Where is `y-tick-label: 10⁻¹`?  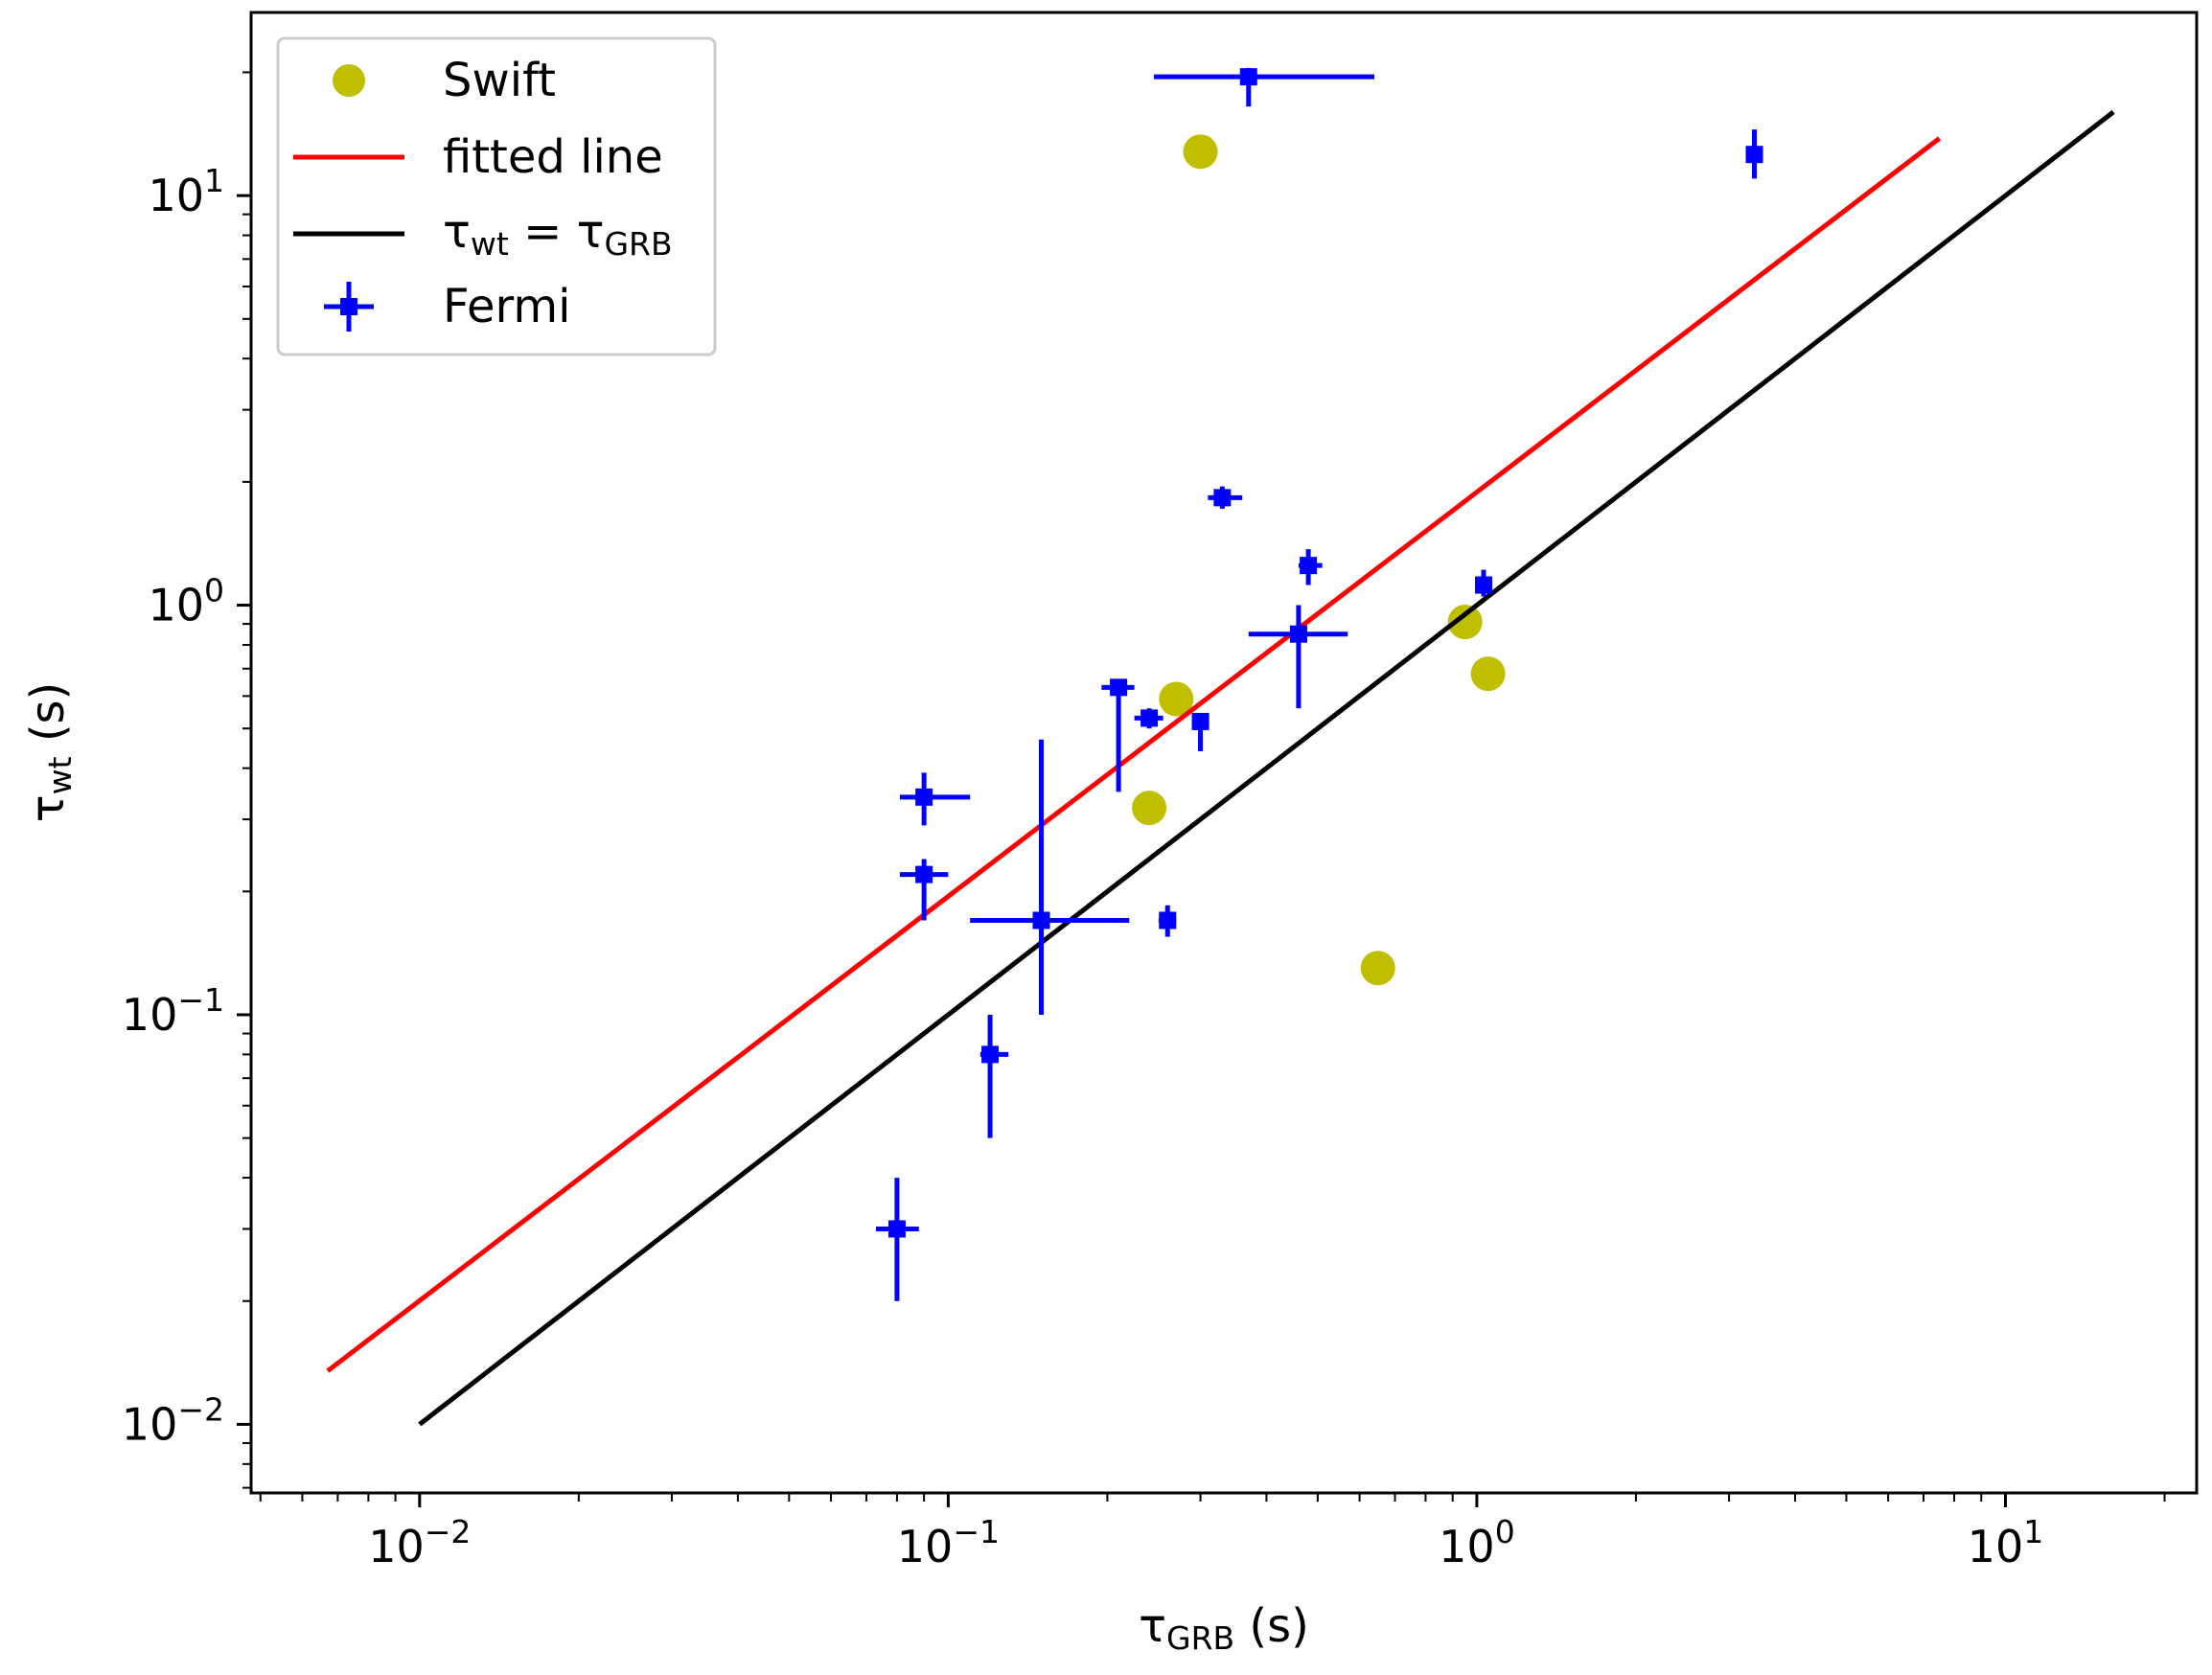
y-tick-label: 10⁻¹ is located at coordinates (173, 1011).